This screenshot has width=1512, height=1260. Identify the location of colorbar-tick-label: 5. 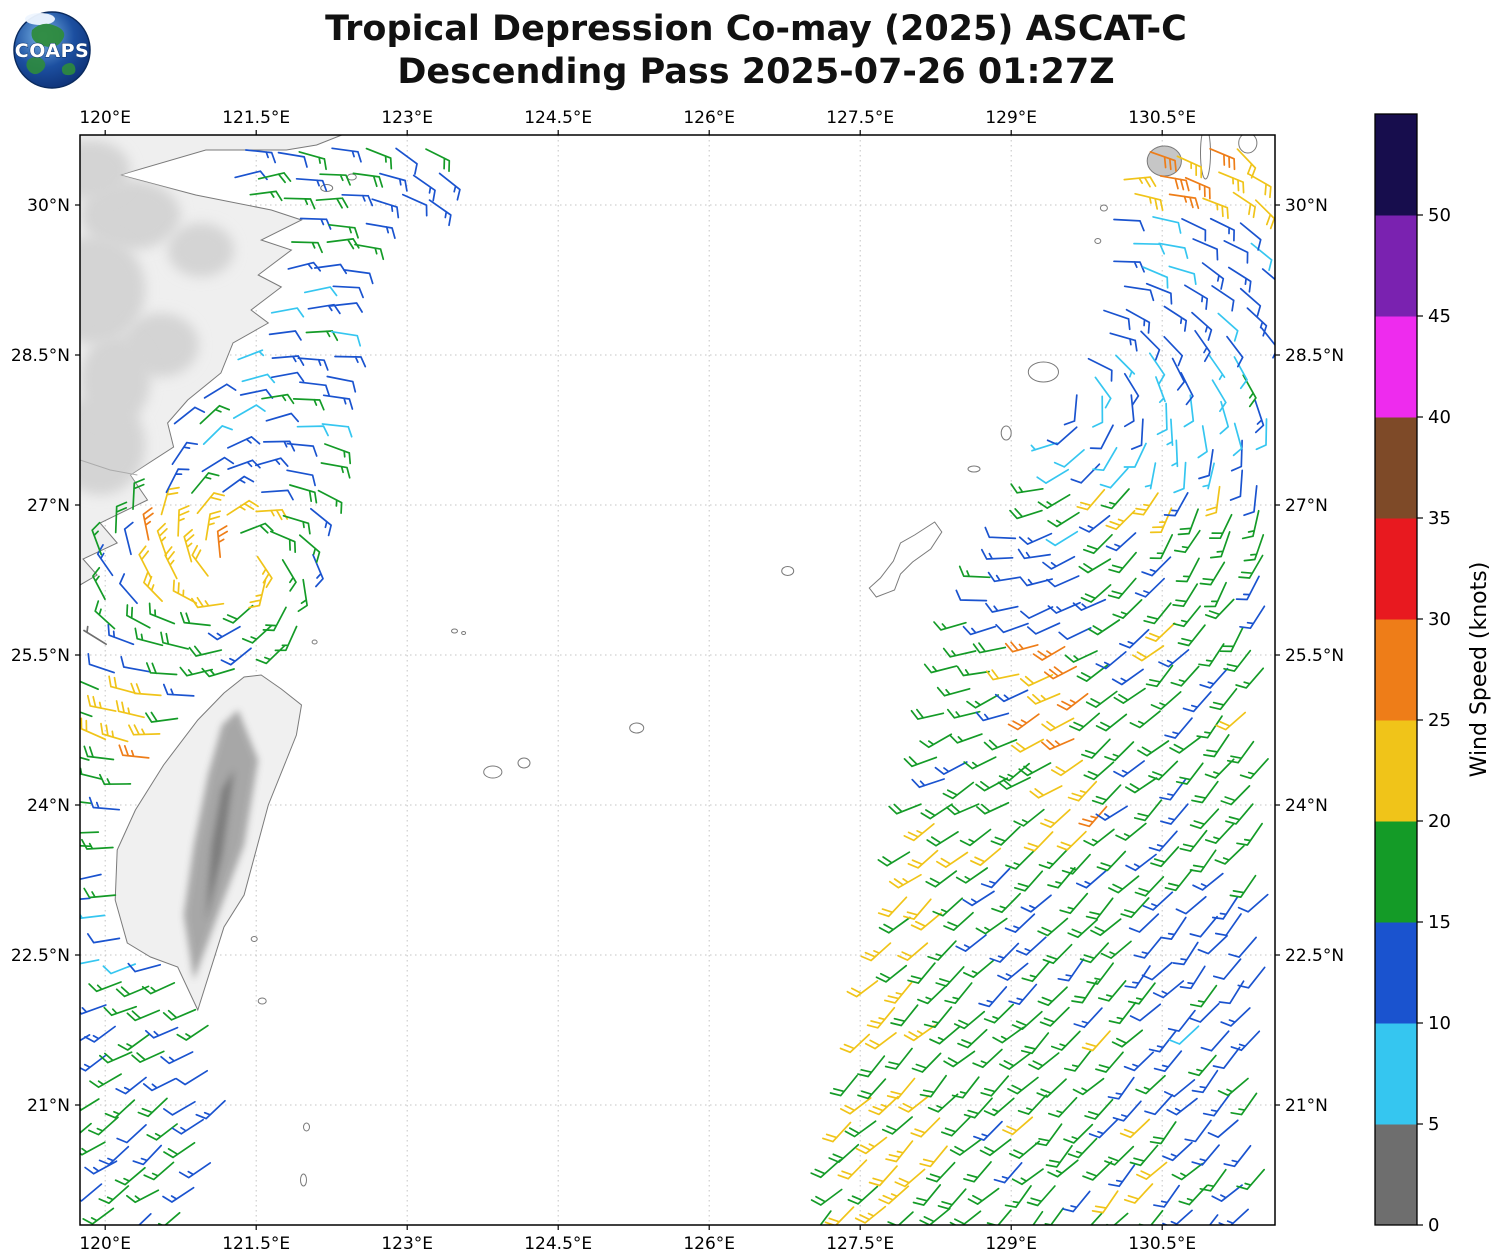
(1433, 1124).